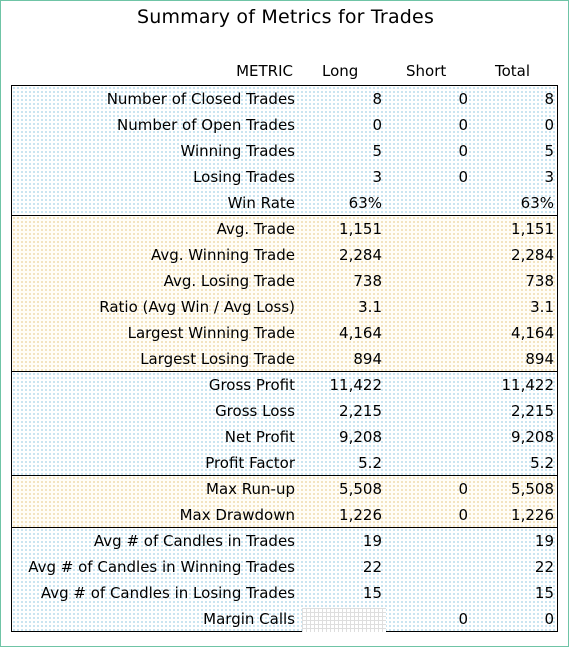 The height and width of the screenshot is (647, 569). I want to click on metric-label: Avg. Winning Trade, so click(222, 255).